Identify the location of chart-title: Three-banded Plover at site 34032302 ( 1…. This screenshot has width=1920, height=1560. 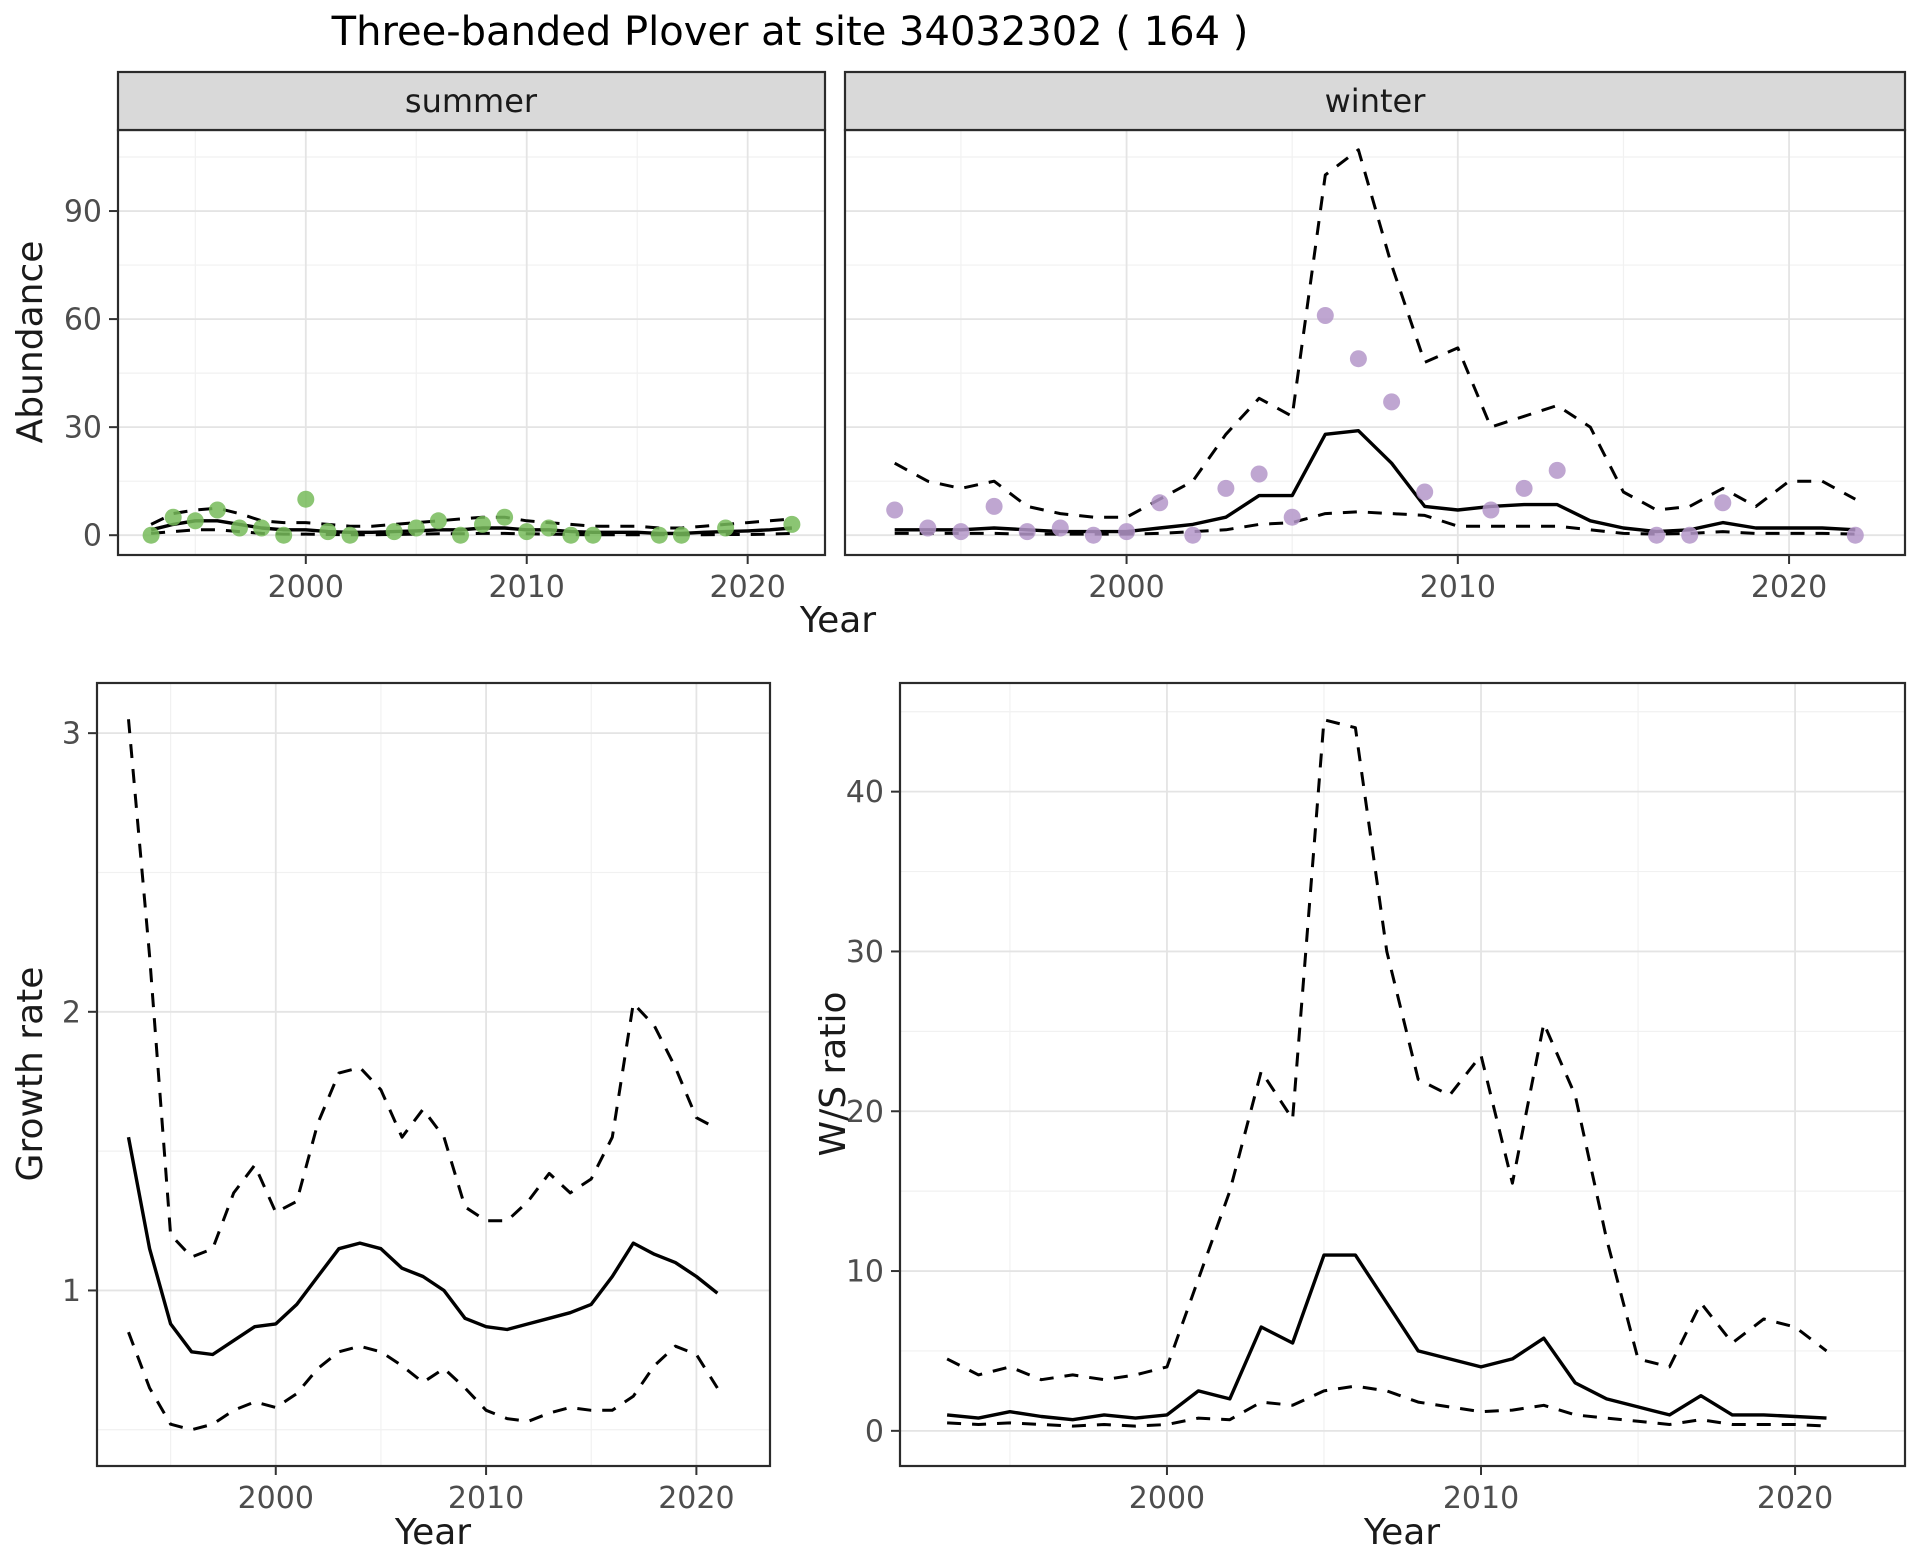
(790, 32).